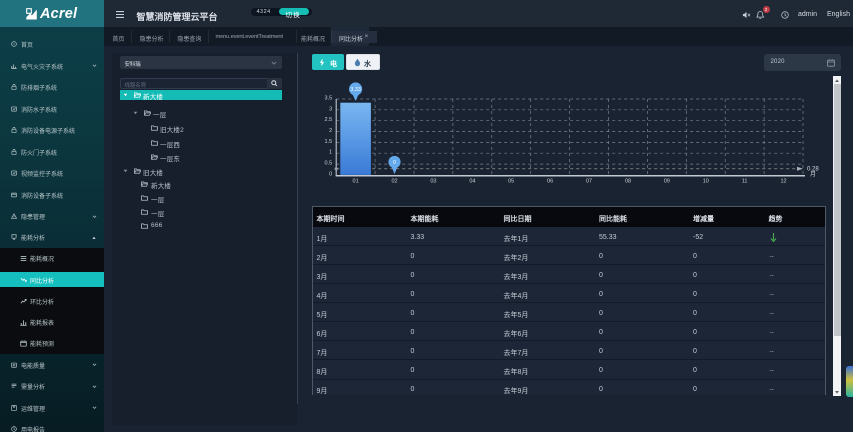 The image size is (853, 432). I want to click on svg-text: 3.5, so click(329, 99).